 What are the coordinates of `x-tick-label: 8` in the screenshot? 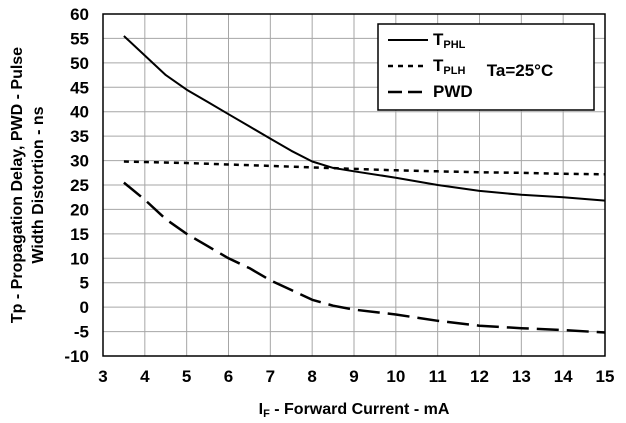 It's located at (311, 376).